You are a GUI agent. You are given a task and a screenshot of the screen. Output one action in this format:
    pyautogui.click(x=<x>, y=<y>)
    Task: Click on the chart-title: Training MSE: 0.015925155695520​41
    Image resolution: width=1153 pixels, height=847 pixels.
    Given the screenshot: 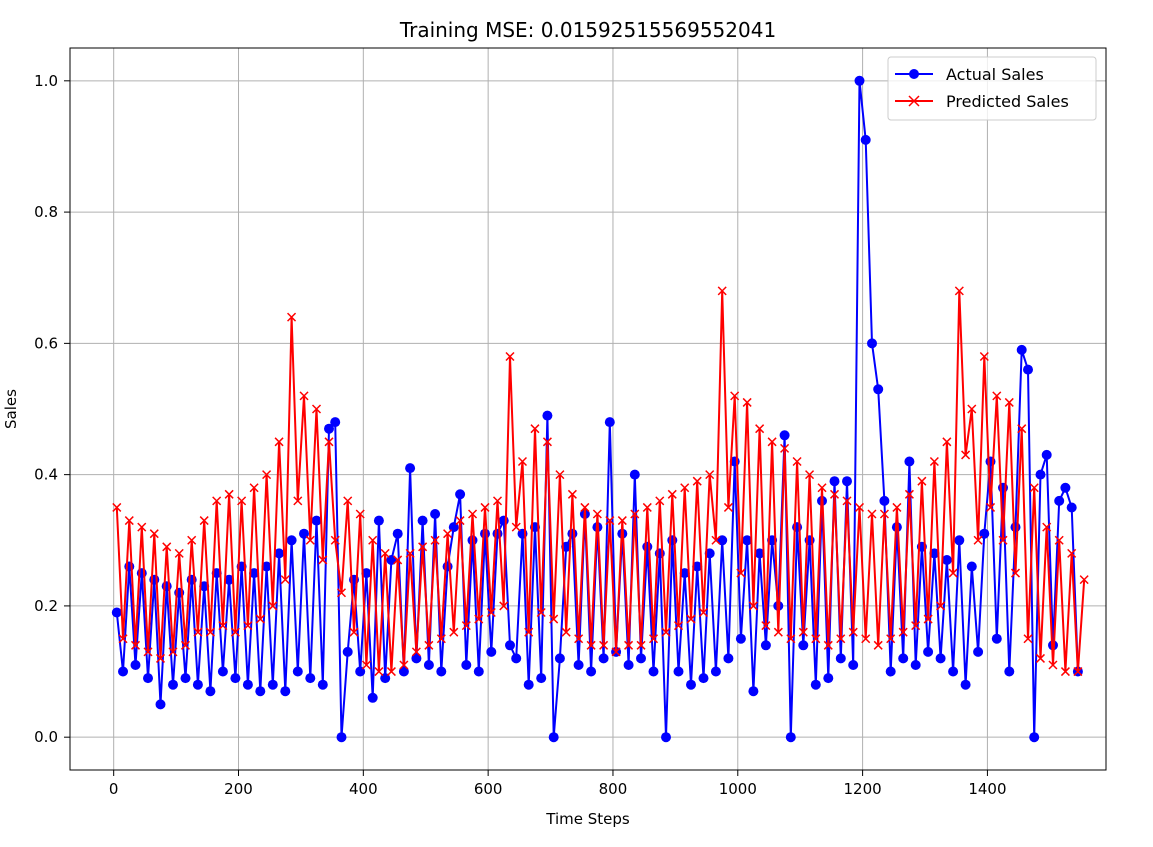 What is the action you would take?
    pyautogui.click(x=587, y=30)
    